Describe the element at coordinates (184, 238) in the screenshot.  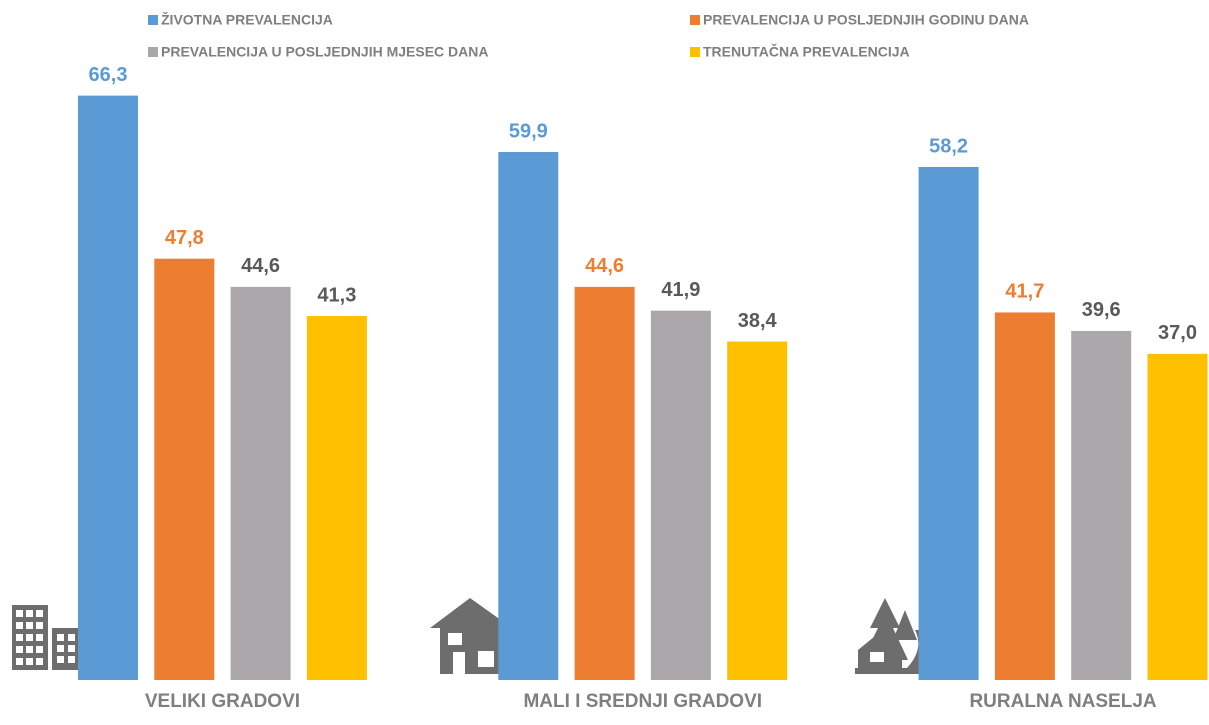
I see `data-label: 47,8` at that location.